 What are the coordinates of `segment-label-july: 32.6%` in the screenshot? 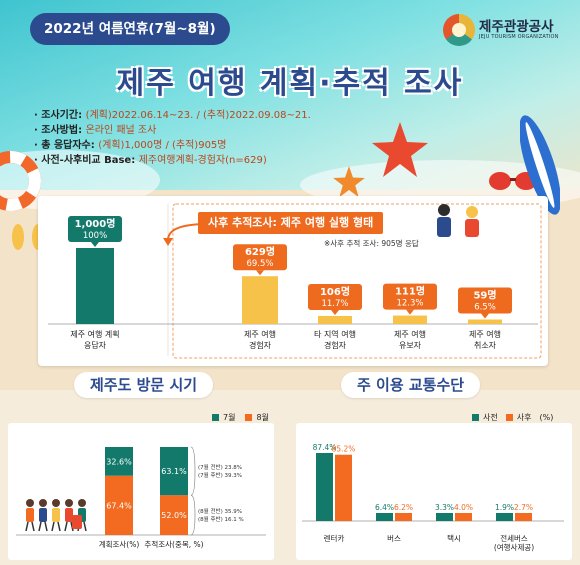 It's located at (119, 461).